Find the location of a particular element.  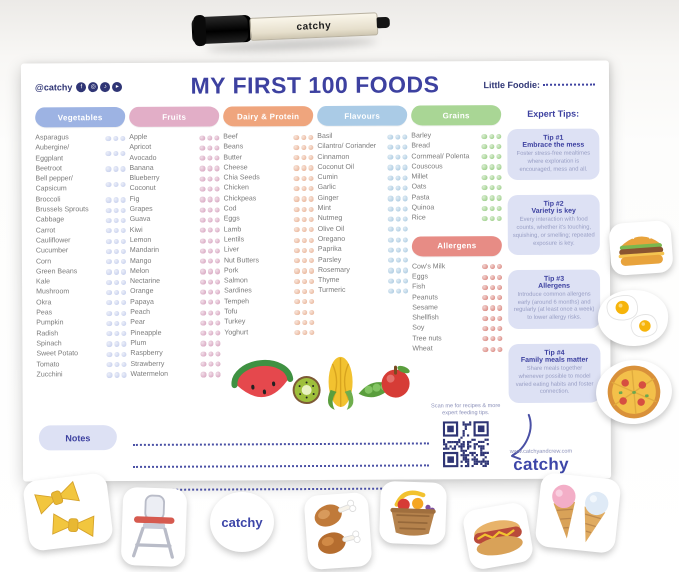

food-item-label: Tofu is located at coordinates (231, 312).